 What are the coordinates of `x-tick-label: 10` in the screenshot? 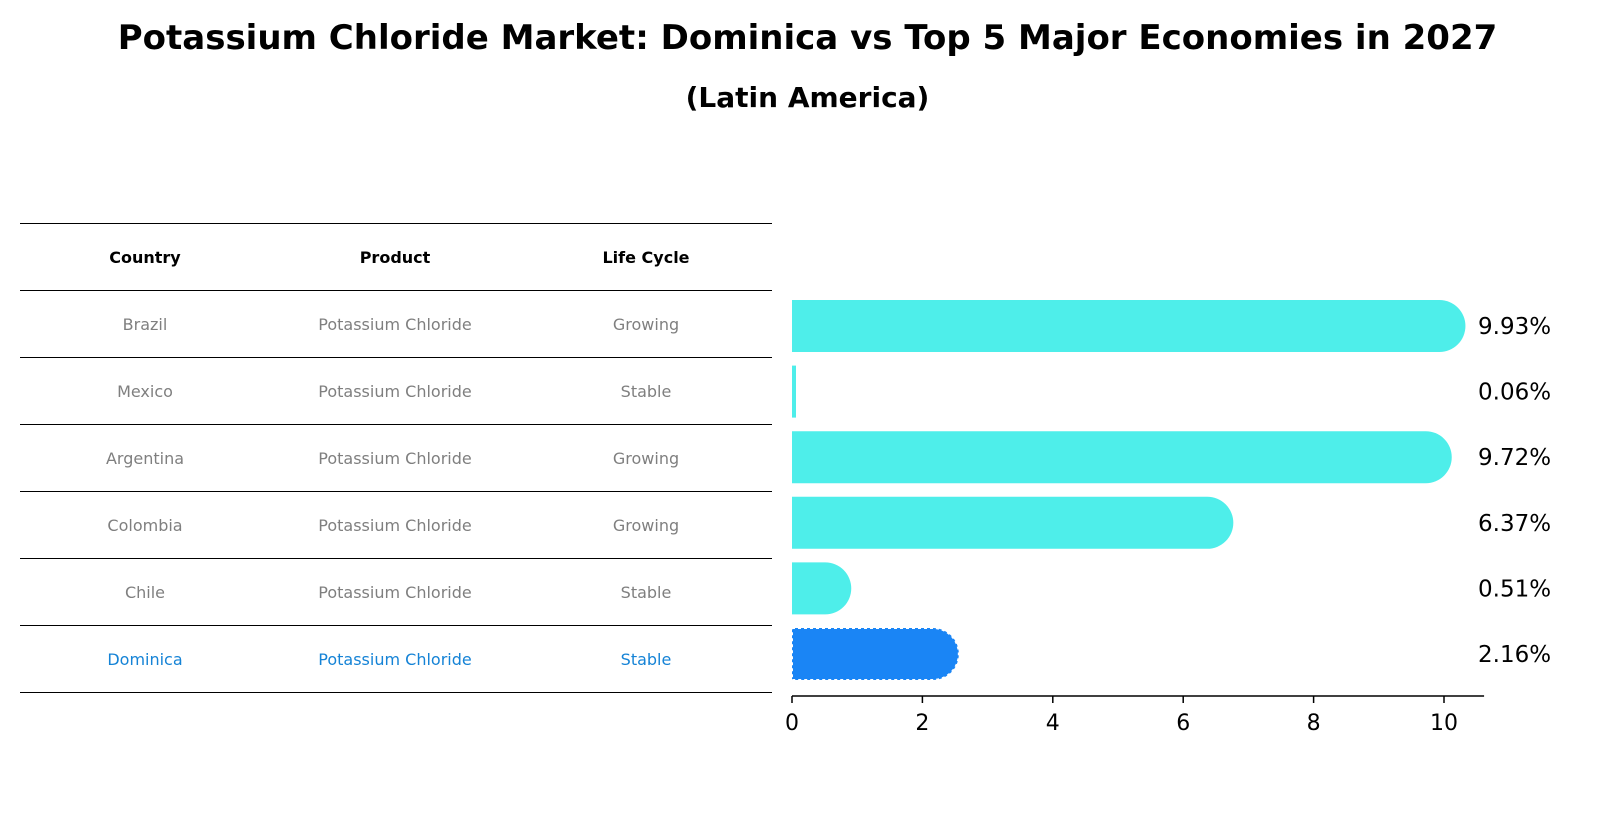 It's located at (1444, 723).